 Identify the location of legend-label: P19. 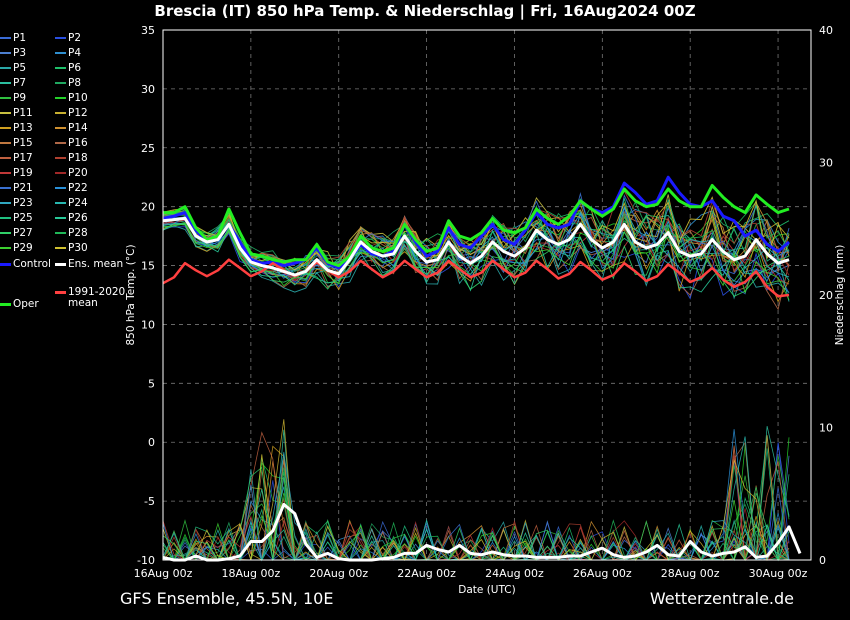
(23, 173).